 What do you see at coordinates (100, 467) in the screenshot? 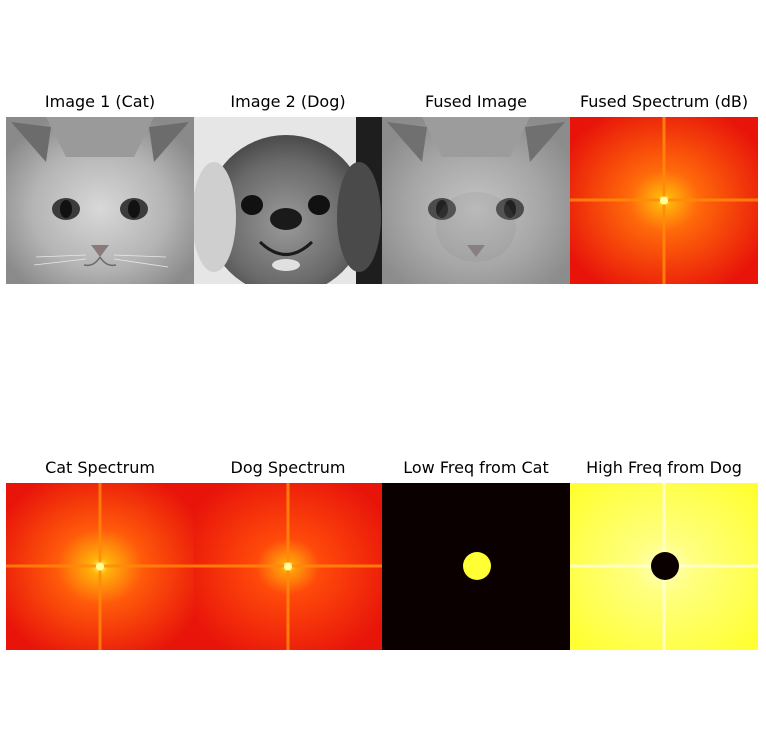
I see `panel-title: Cat Spectrum` at bounding box center [100, 467].